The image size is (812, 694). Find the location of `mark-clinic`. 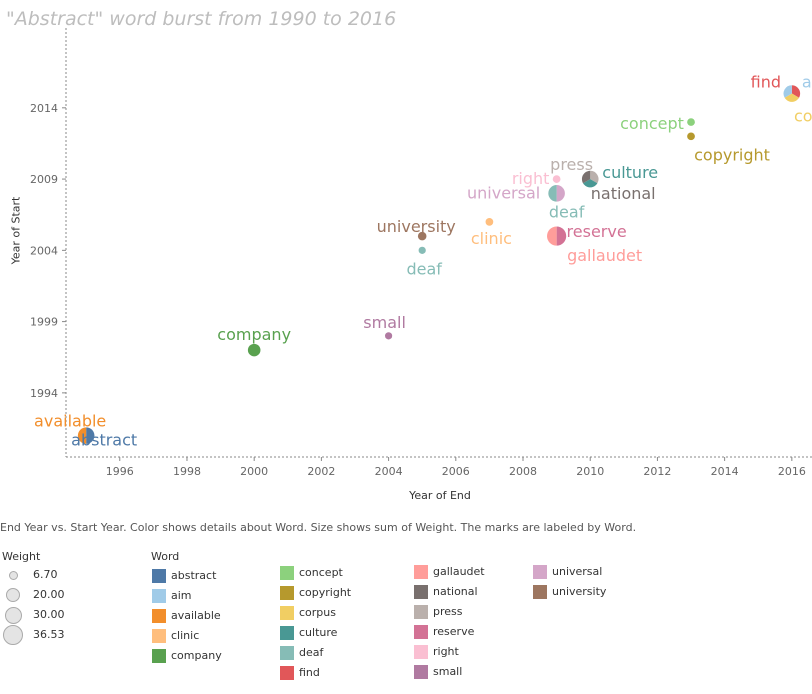

mark-clinic is located at coordinates (489, 221).